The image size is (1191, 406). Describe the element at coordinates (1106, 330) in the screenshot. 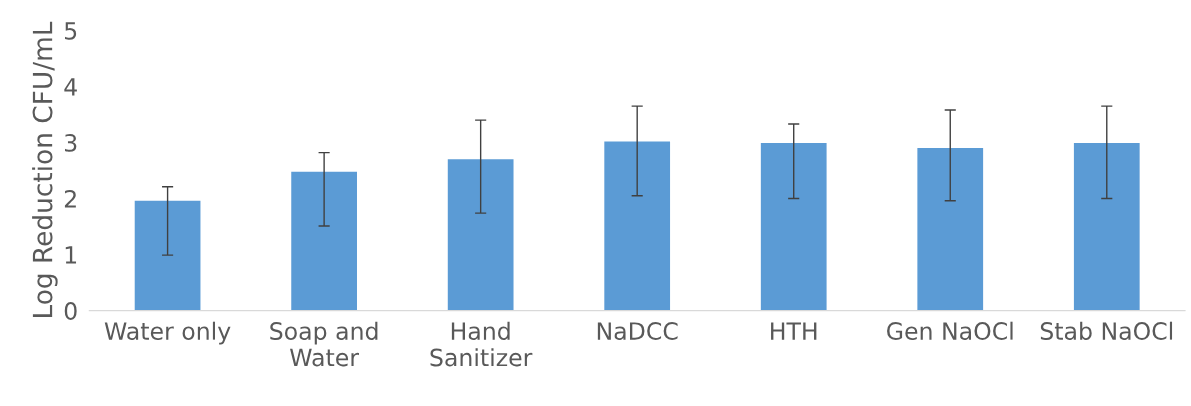

I see `x-tick-label: Stab NaOCl` at that location.